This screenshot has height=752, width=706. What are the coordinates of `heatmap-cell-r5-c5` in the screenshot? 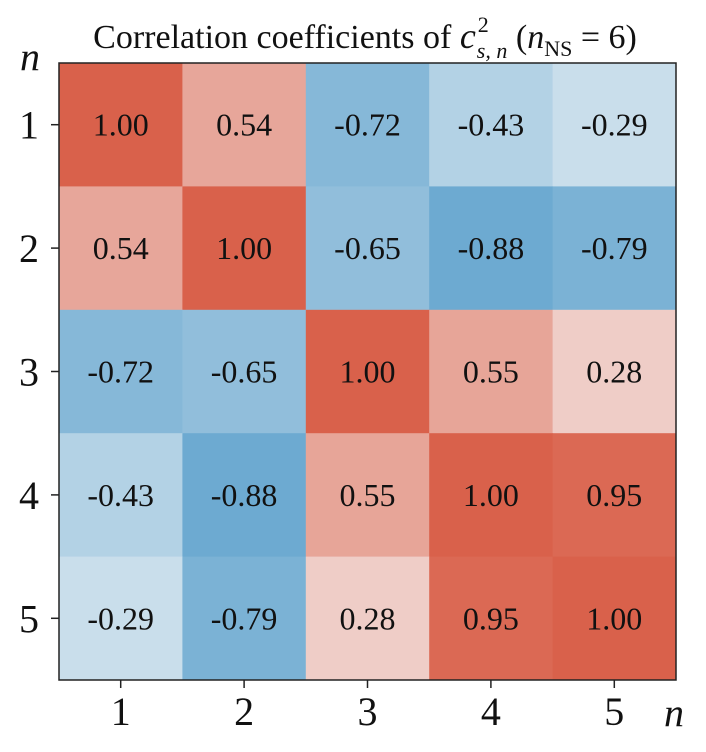 It's located at (614, 618).